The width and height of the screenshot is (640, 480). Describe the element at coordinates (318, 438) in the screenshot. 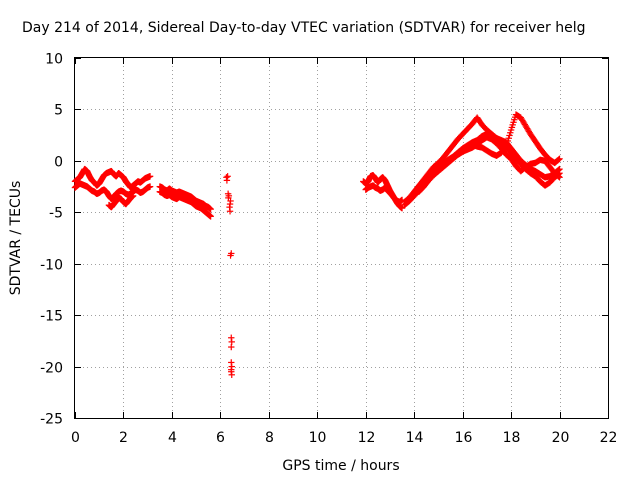

I see `x-tick-label: 10` at that location.